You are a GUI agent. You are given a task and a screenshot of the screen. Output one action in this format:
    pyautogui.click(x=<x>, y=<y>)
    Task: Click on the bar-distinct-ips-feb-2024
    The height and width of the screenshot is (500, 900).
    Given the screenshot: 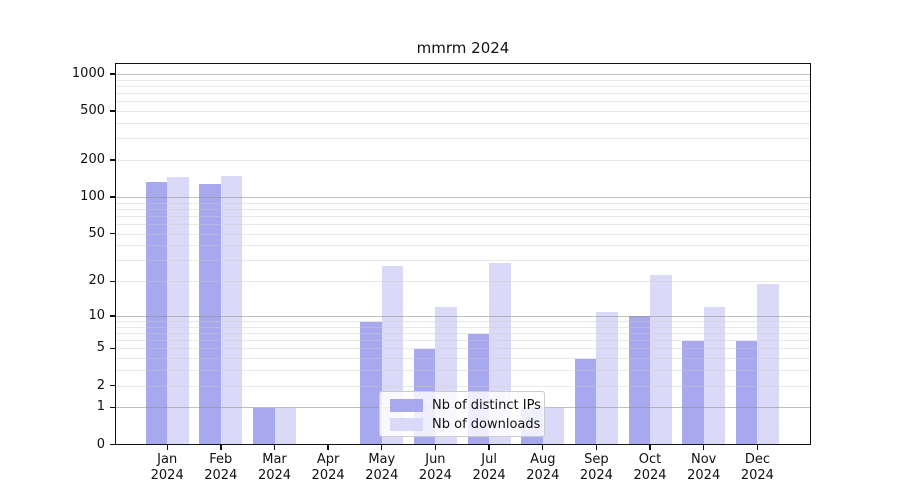 What is the action you would take?
    pyautogui.click(x=210, y=314)
    